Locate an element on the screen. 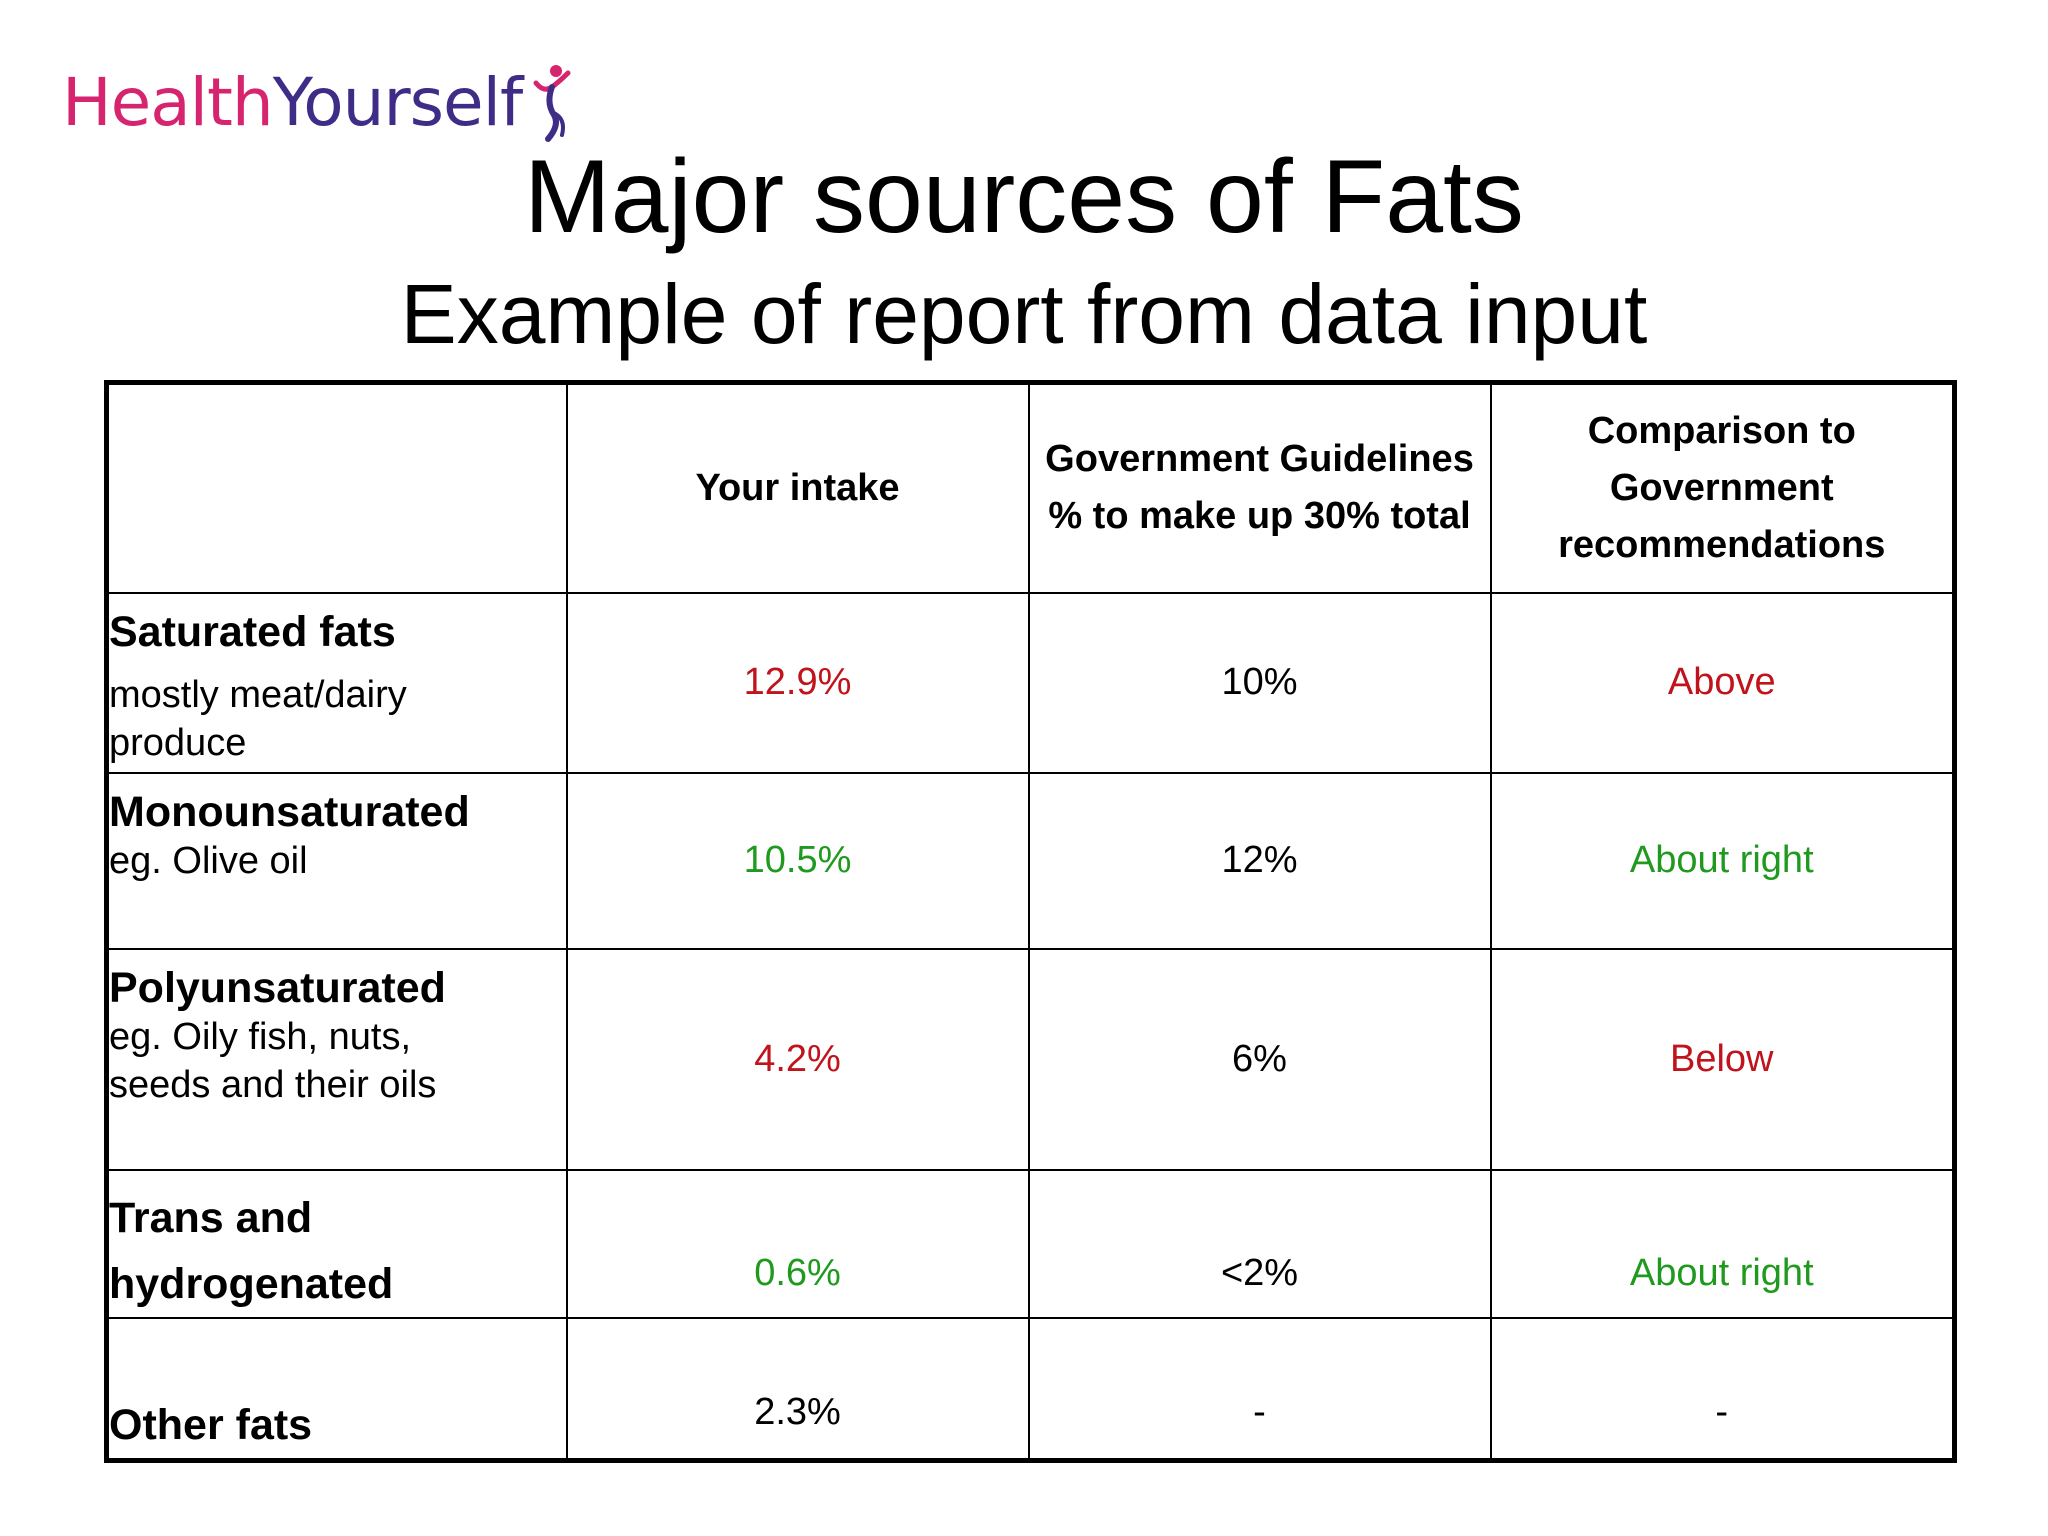  healthyourself-logo: Health Yourself is located at coordinates (318, 103).